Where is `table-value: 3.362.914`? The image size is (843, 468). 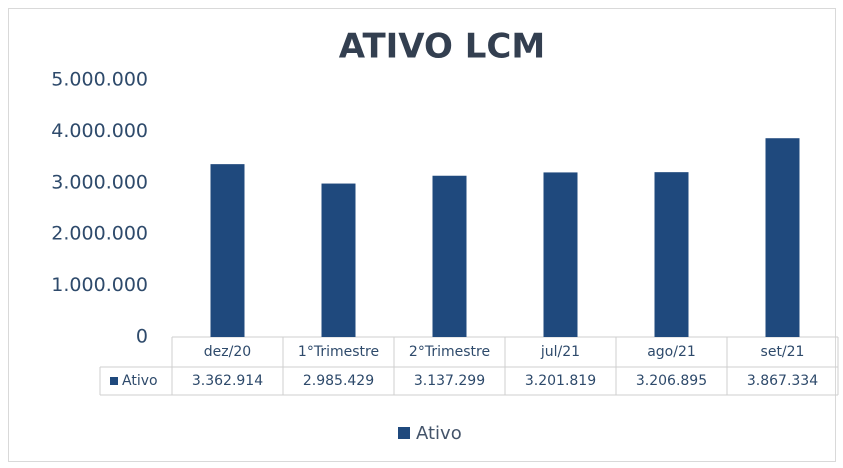 table-value: 3.362.914 is located at coordinates (227, 381).